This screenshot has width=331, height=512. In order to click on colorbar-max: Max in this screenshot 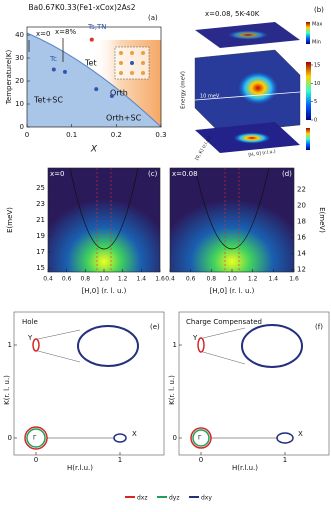, I will do `click(317, 25)`.